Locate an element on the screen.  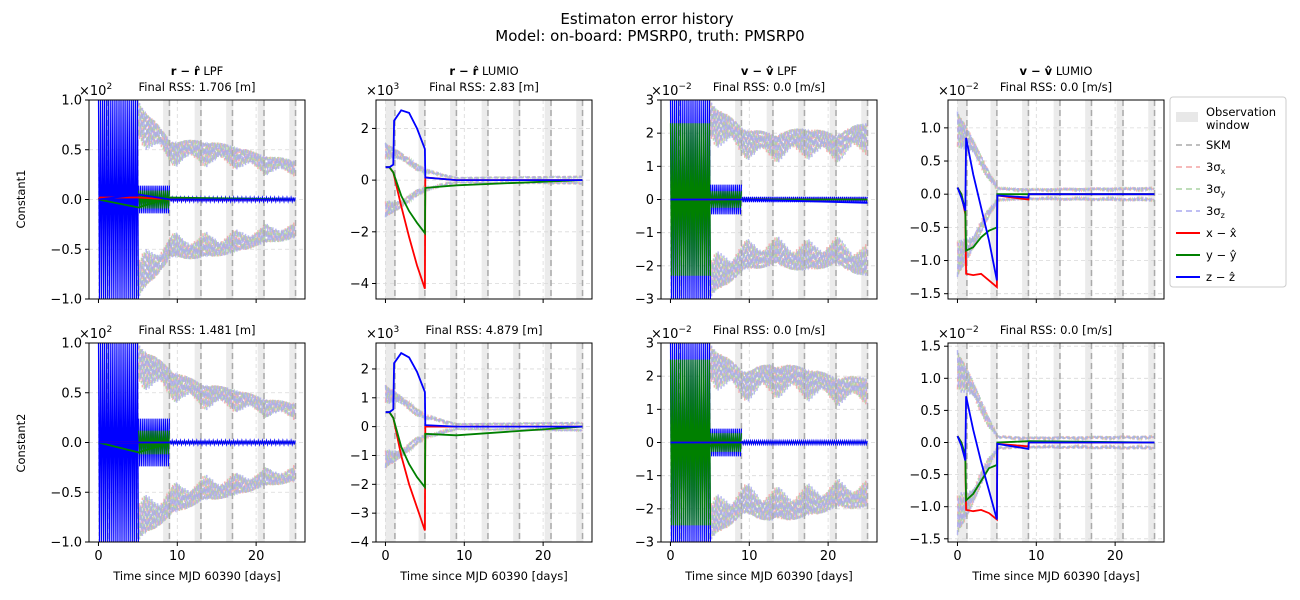
subplot-title: v − v̂ LUMIO is located at coordinates (1056, 71).